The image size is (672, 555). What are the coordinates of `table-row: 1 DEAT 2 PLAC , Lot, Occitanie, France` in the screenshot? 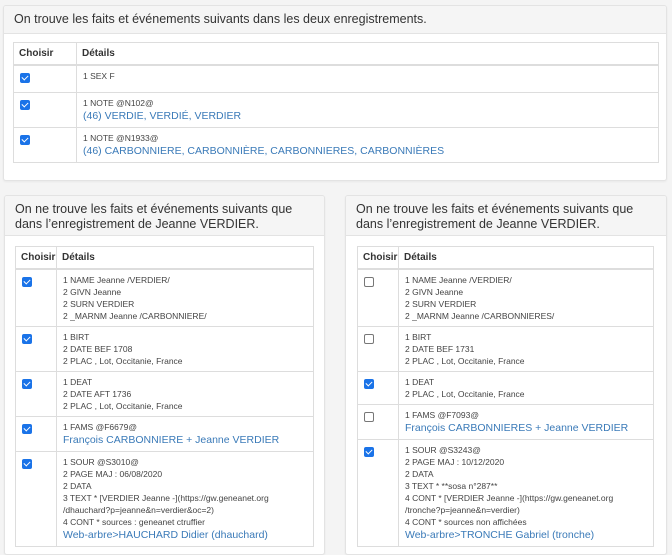 It's located at (505, 388).